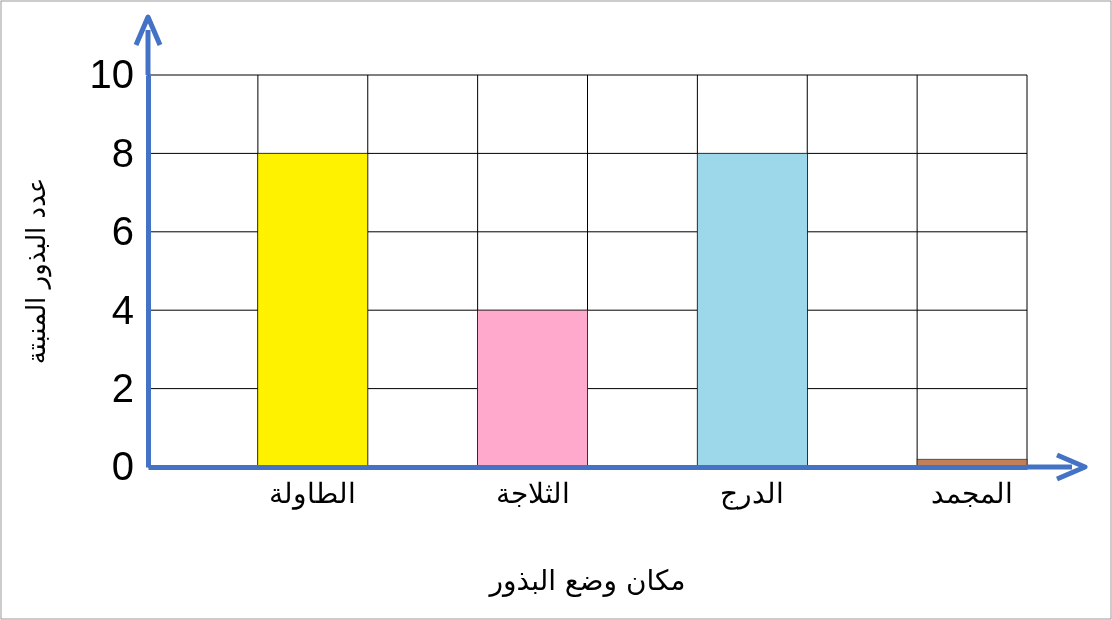  Describe the element at coordinates (122, 309) in the screenshot. I see `y-tick-label: 4` at that location.